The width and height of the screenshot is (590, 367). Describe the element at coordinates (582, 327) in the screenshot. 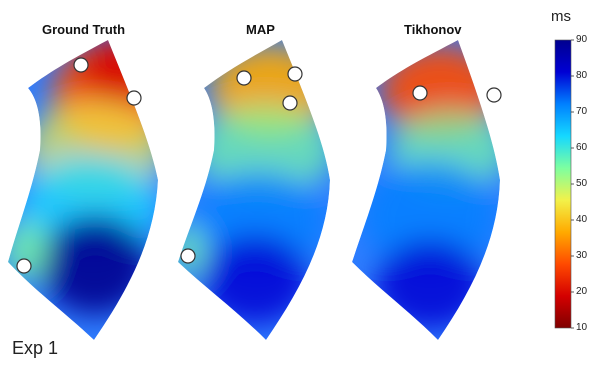

I see `colorbar-tick-10: 10` at that location.